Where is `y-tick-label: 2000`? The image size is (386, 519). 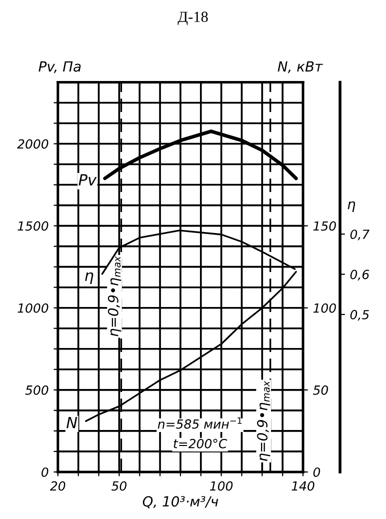
y-tick-label: 2000 is located at coordinates (32, 144).